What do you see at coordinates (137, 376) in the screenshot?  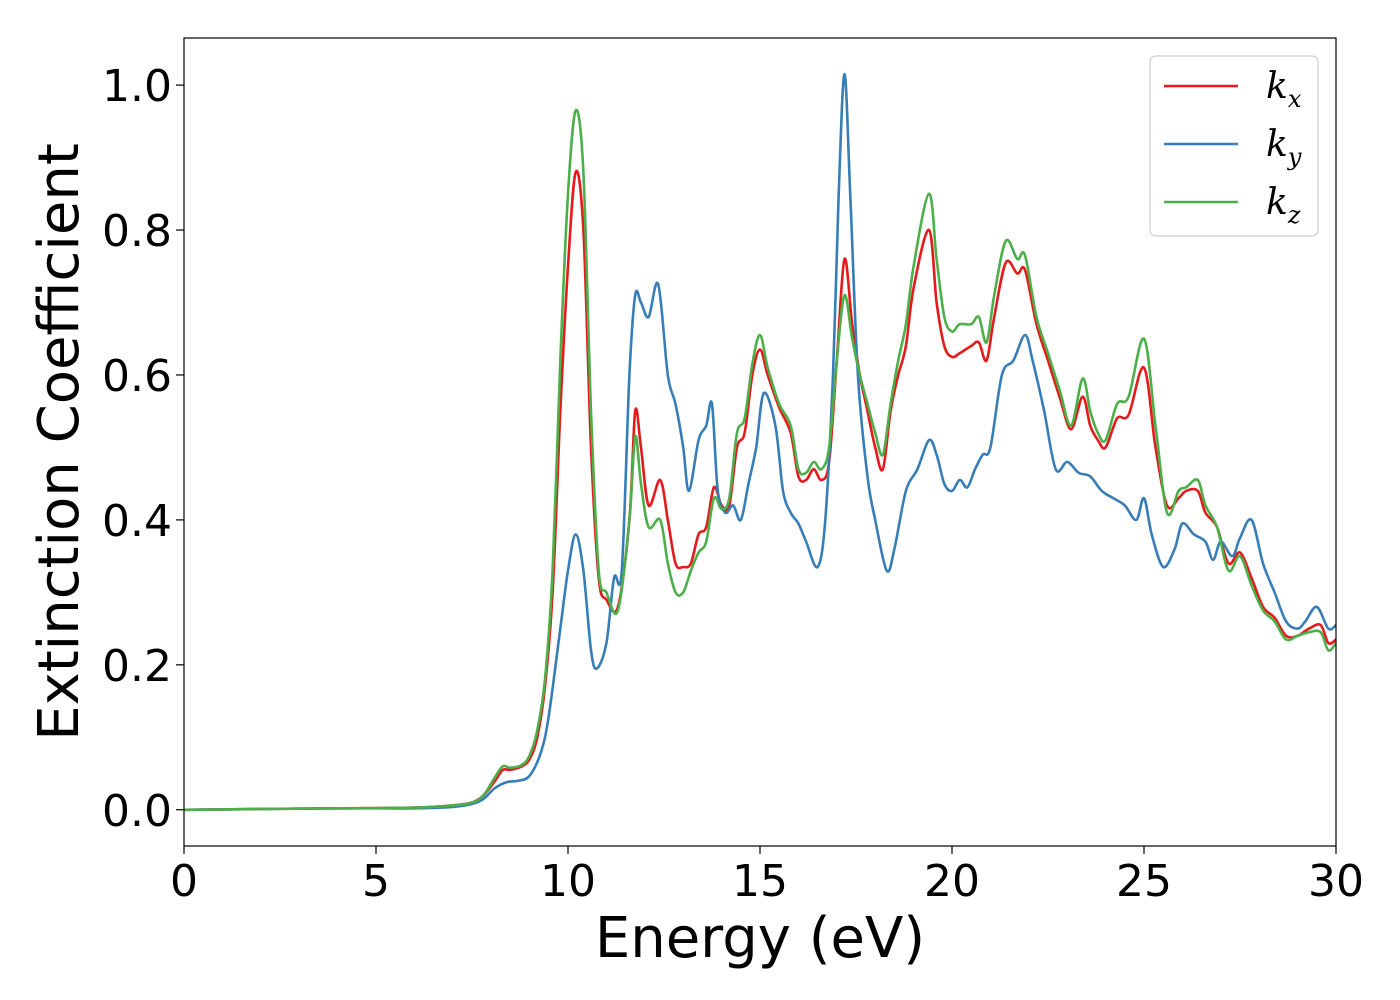 I see `y-tick-label: 0.6` at bounding box center [137, 376].